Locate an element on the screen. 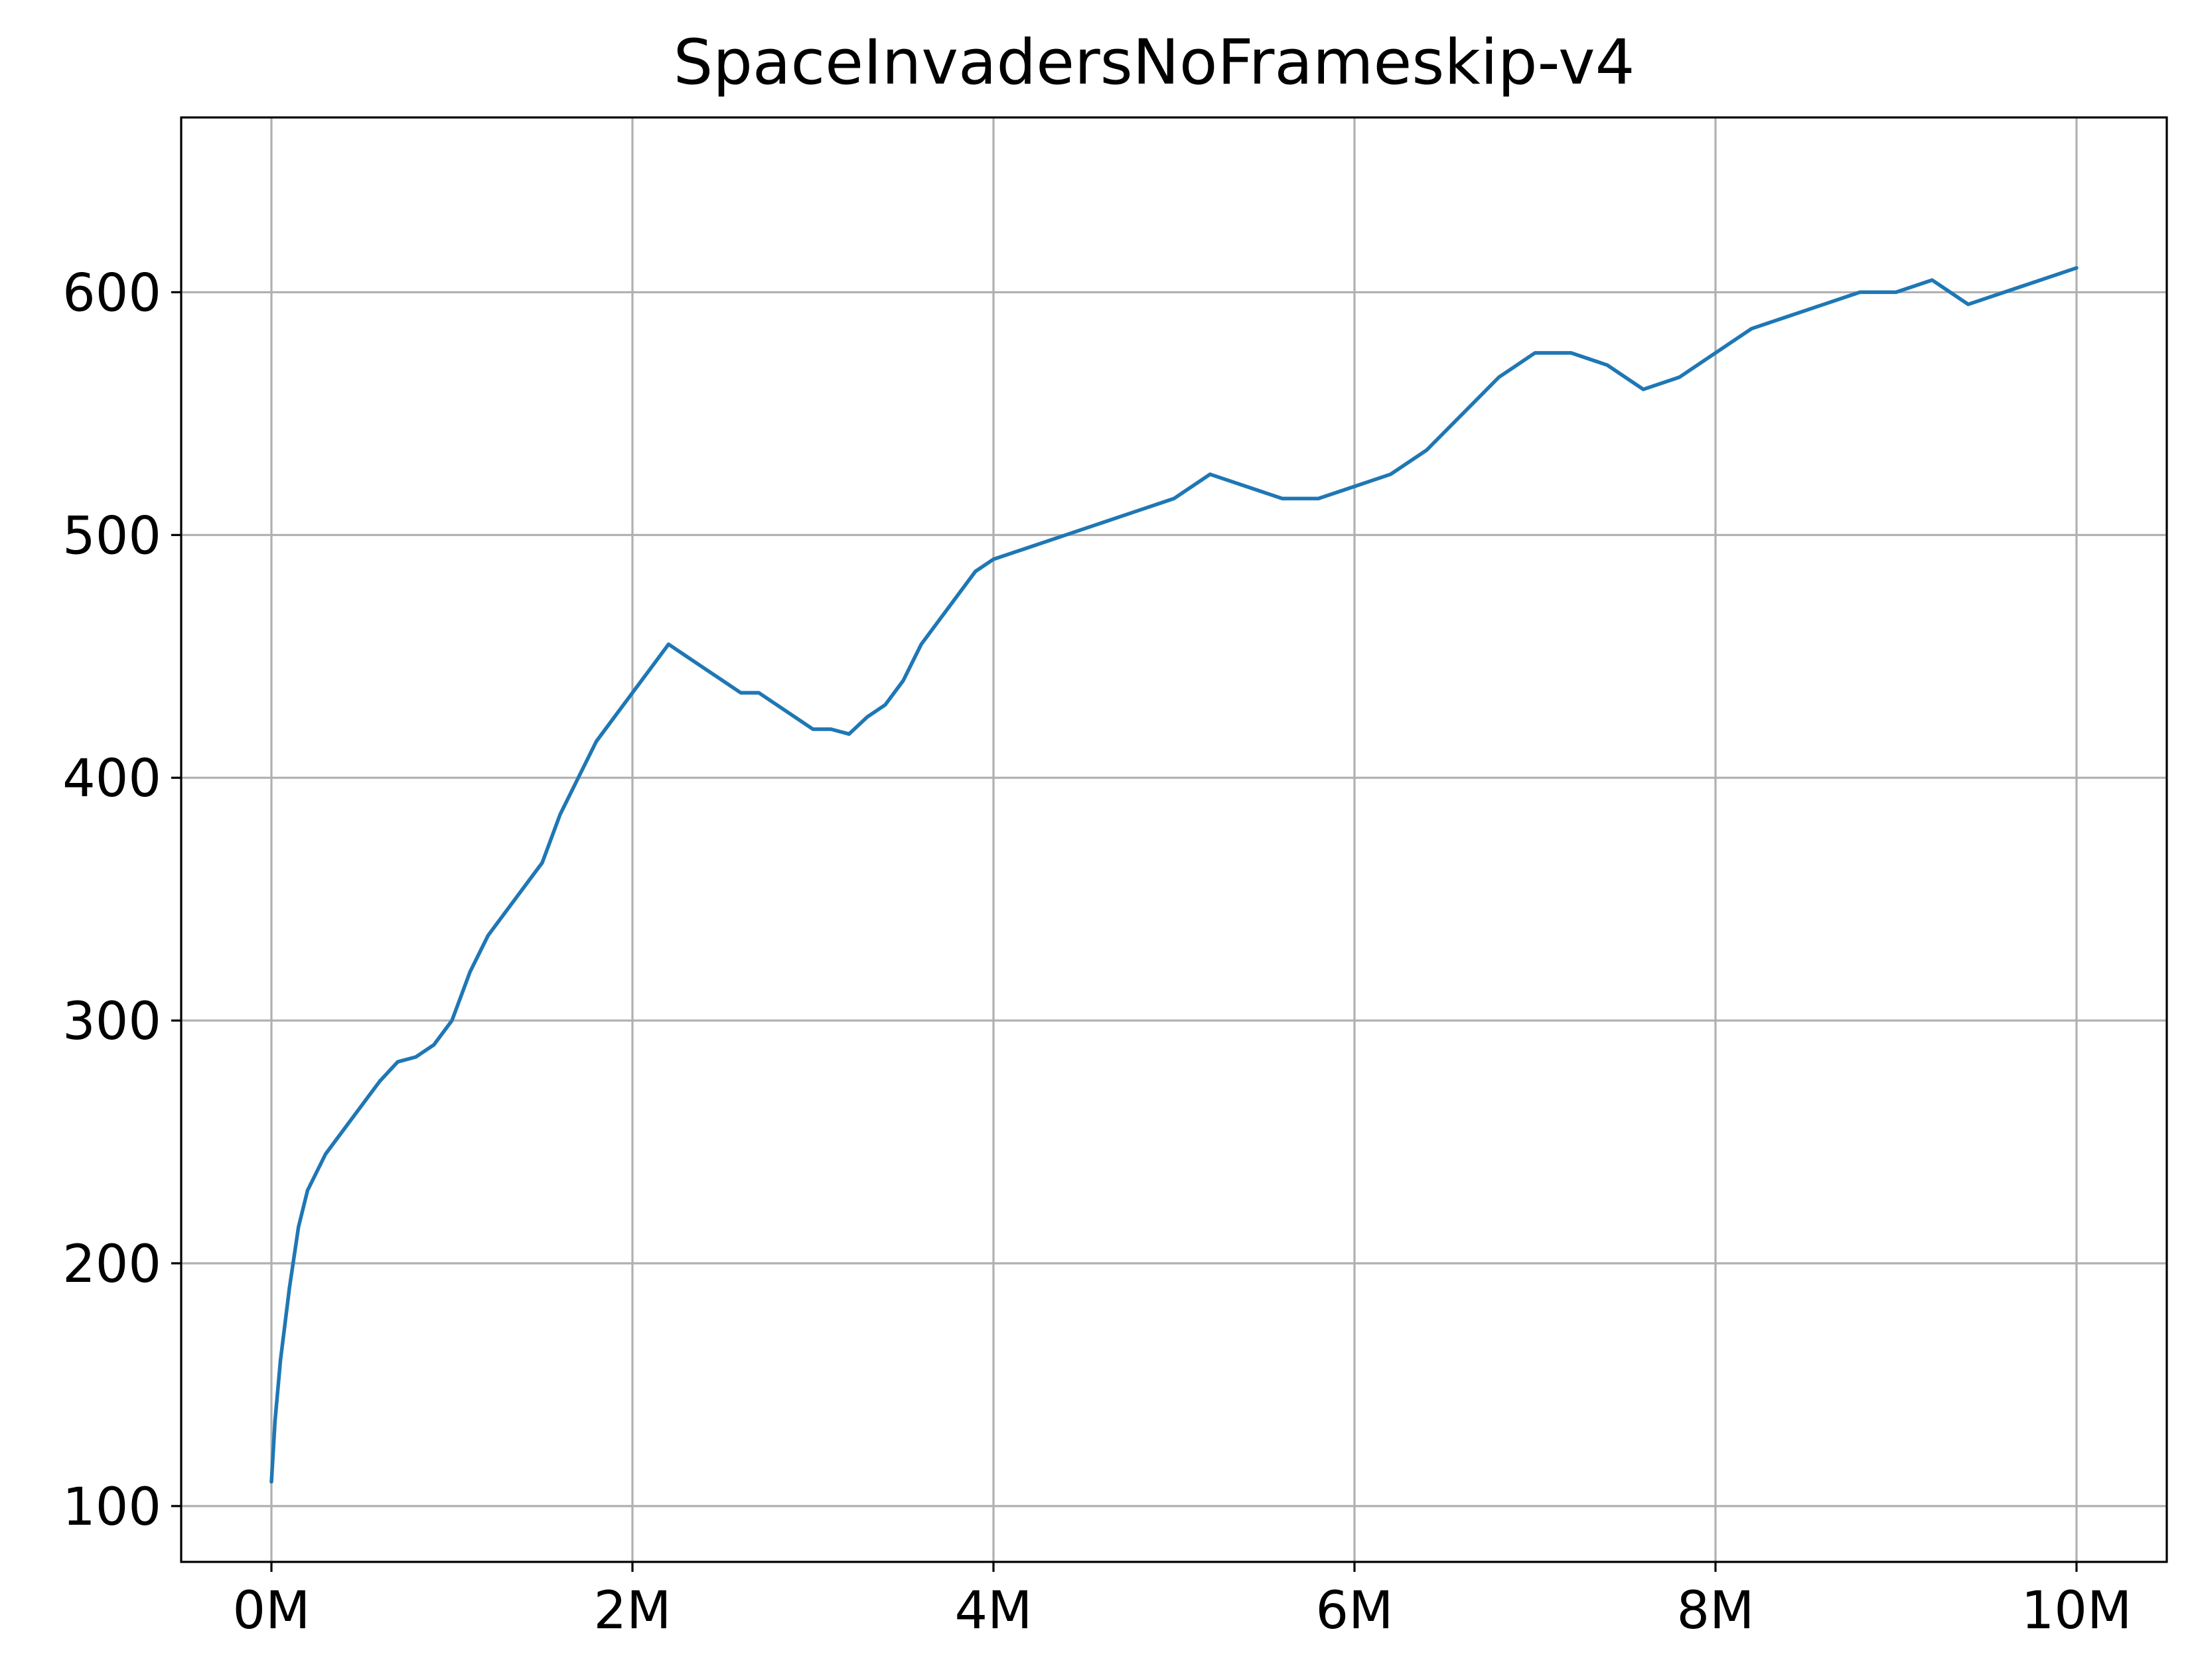  y-tick-label: 600 is located at coordinates (112, 293).